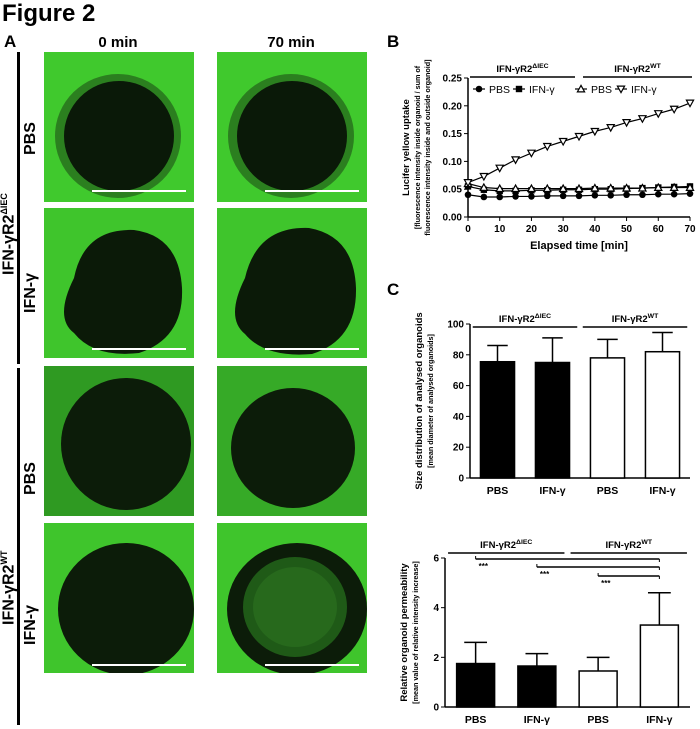  What do you see at coordinates (606, 583) in the screenshot?
I see `significance-stars: ***` at bounding box center [606, 583].